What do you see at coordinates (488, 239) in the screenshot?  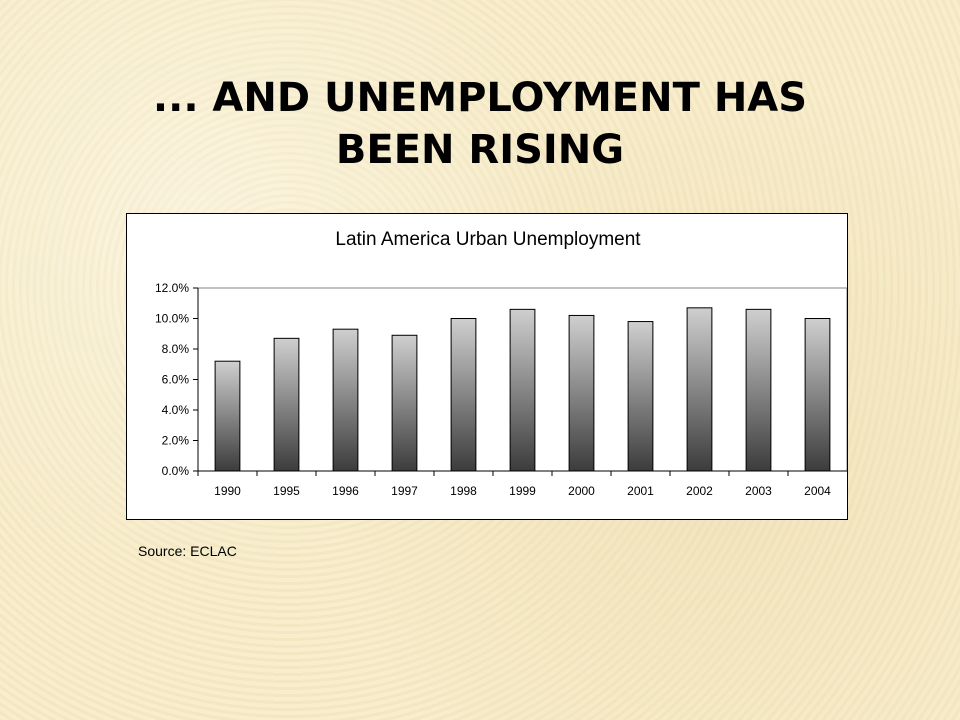 I see `chart-title: Latin America Urban Unemployment` at bounding box center [488, 239].